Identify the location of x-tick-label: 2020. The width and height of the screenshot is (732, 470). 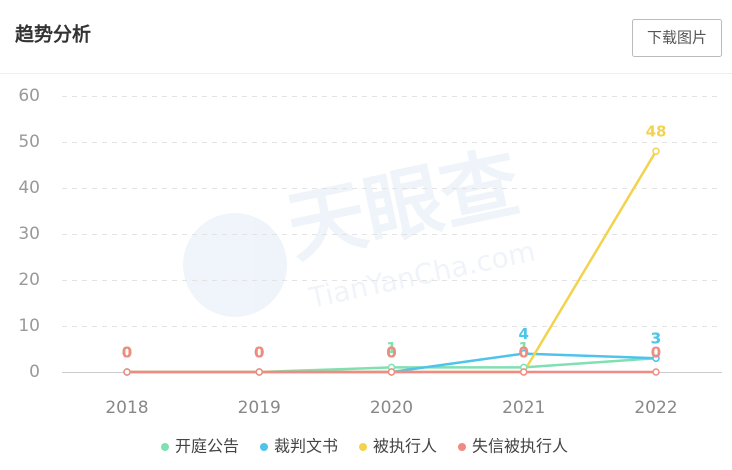
(391, 408).